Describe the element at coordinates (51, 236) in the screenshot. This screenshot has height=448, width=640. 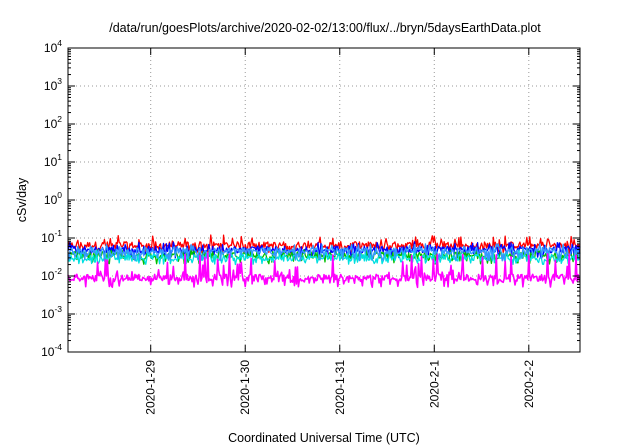
I see `y-tick-label: 10⁻¹` at that location.